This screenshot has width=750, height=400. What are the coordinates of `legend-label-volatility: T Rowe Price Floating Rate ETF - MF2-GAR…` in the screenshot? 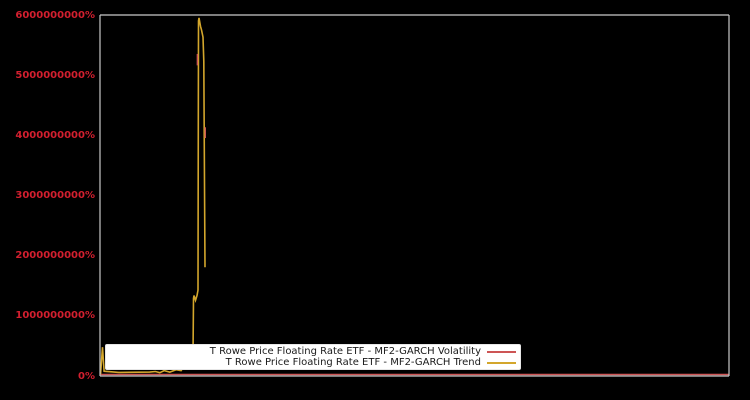 It's located at (345, 351).